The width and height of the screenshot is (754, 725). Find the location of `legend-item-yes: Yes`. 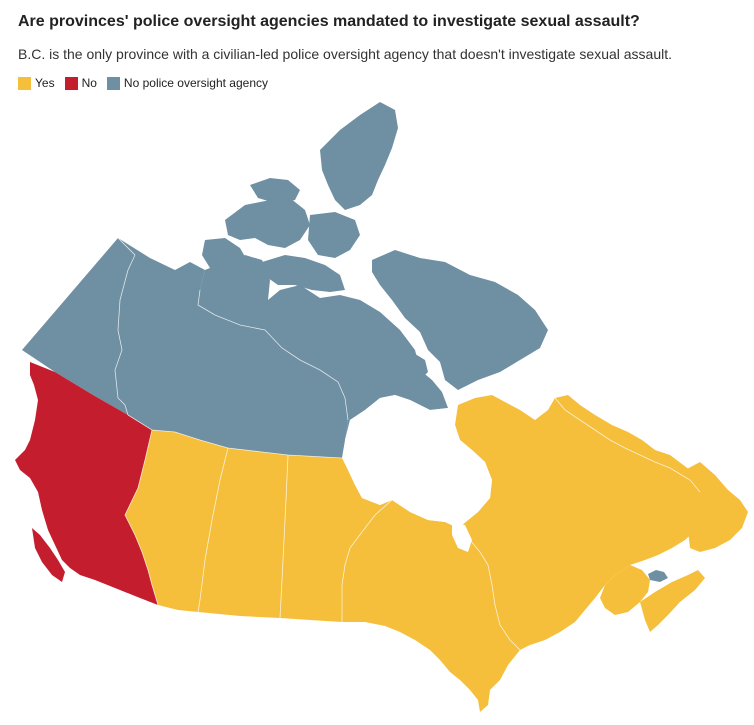

legend-item-yes: Yes is located at coordinates (36, 83).